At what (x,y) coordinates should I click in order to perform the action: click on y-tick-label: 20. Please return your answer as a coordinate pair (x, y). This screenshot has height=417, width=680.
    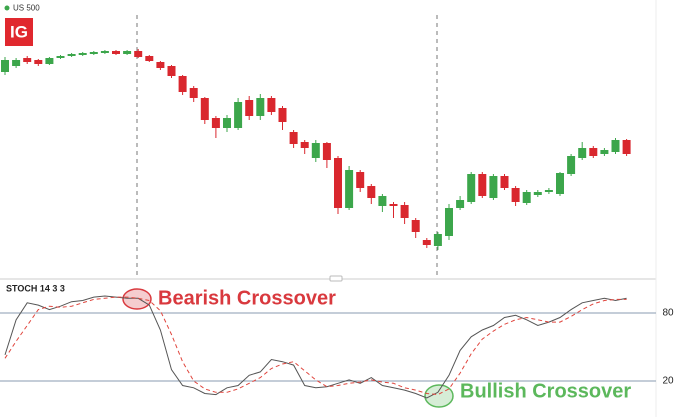
    Looking at the image, I should click on (668, 381).